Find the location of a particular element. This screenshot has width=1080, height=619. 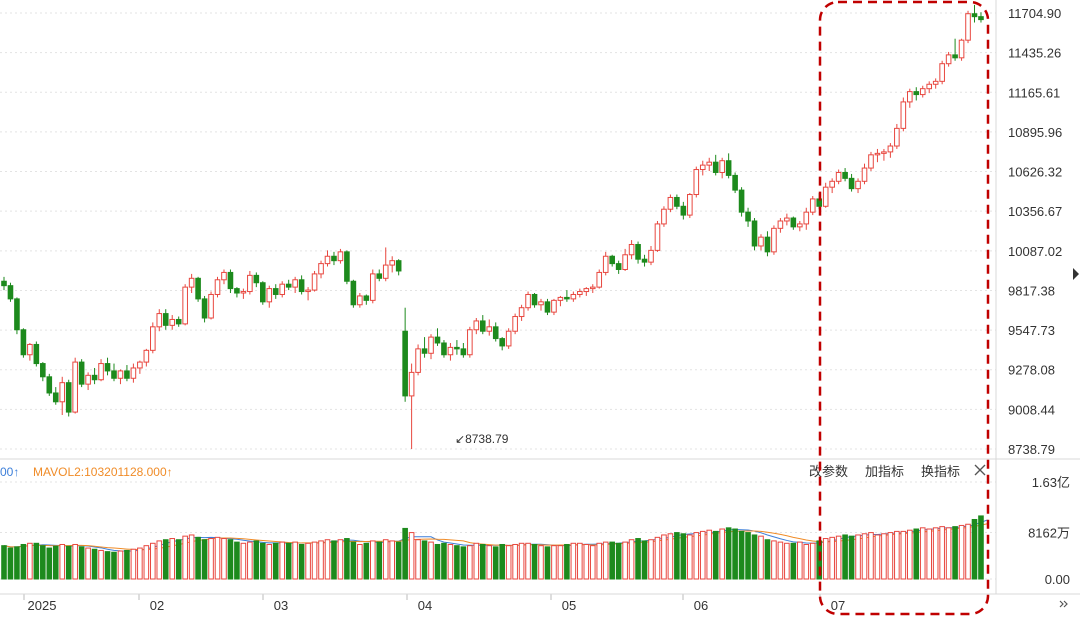

time-axis: 2025 02 03 04 05 06 07 is located at coordinates (434, 603).